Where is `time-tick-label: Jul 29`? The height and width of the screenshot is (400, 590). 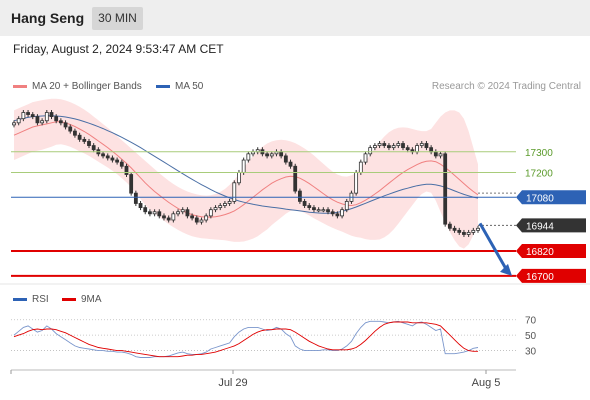
time-tick-label: Jul 29 is located at coordinates (232, 383).